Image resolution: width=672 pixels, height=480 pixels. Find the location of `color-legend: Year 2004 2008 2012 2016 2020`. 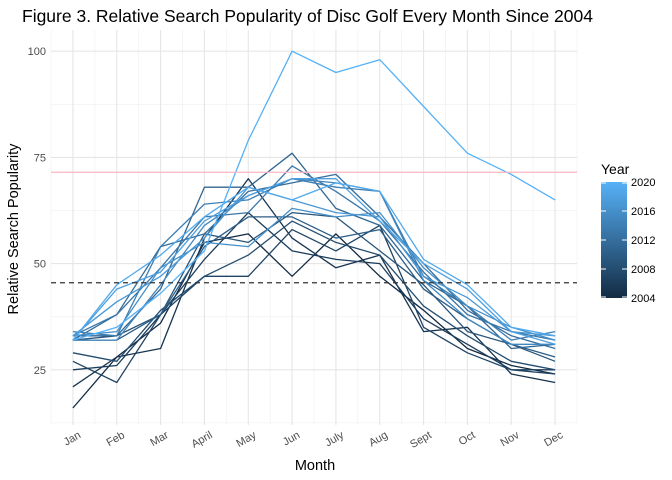

color-legend: Year 2004 2008 2012 2016 2020 is located at coordinates (628, 233).